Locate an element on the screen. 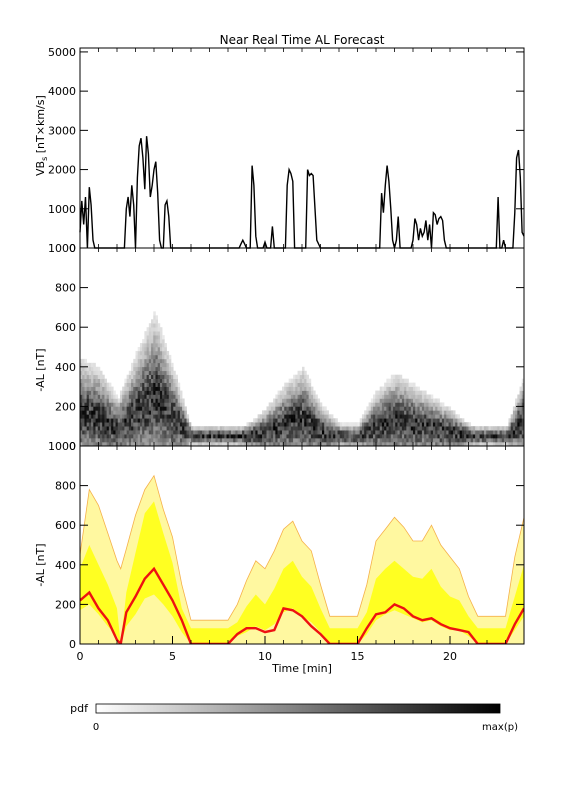  forecast-ytick-label: 0 is located at coordinates (72, 644).